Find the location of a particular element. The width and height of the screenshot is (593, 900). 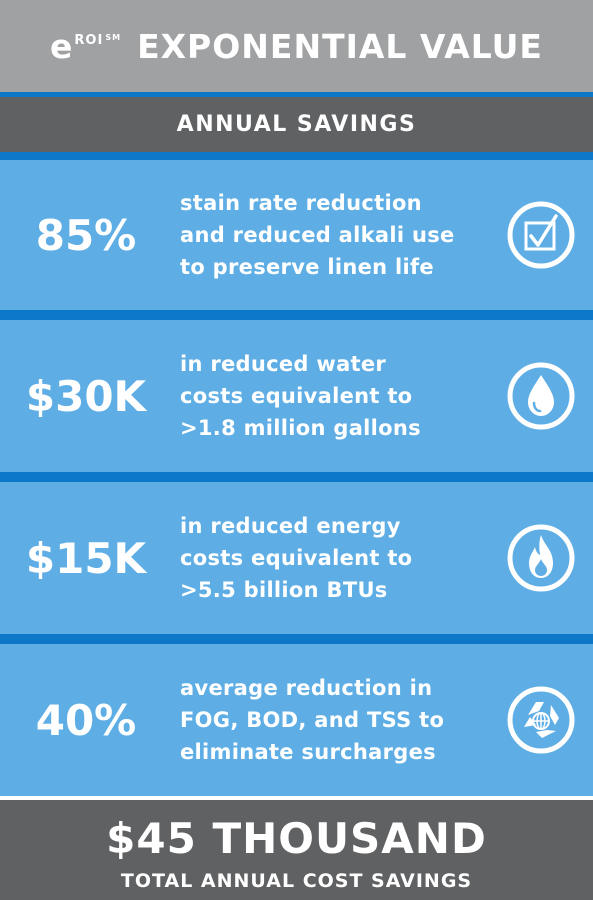

water-drop-icon is located at coordinates (541, 396).